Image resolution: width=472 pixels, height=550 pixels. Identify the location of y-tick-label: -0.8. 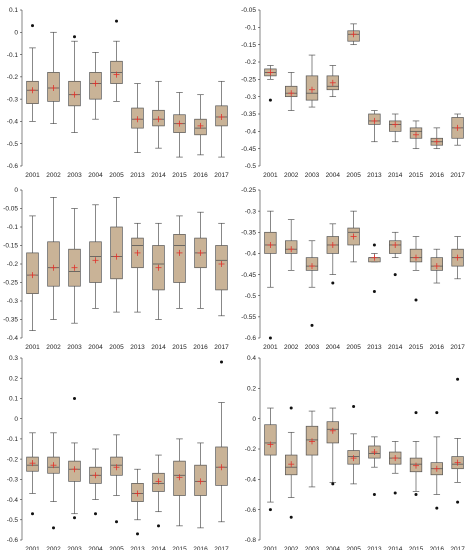
(251, 540).